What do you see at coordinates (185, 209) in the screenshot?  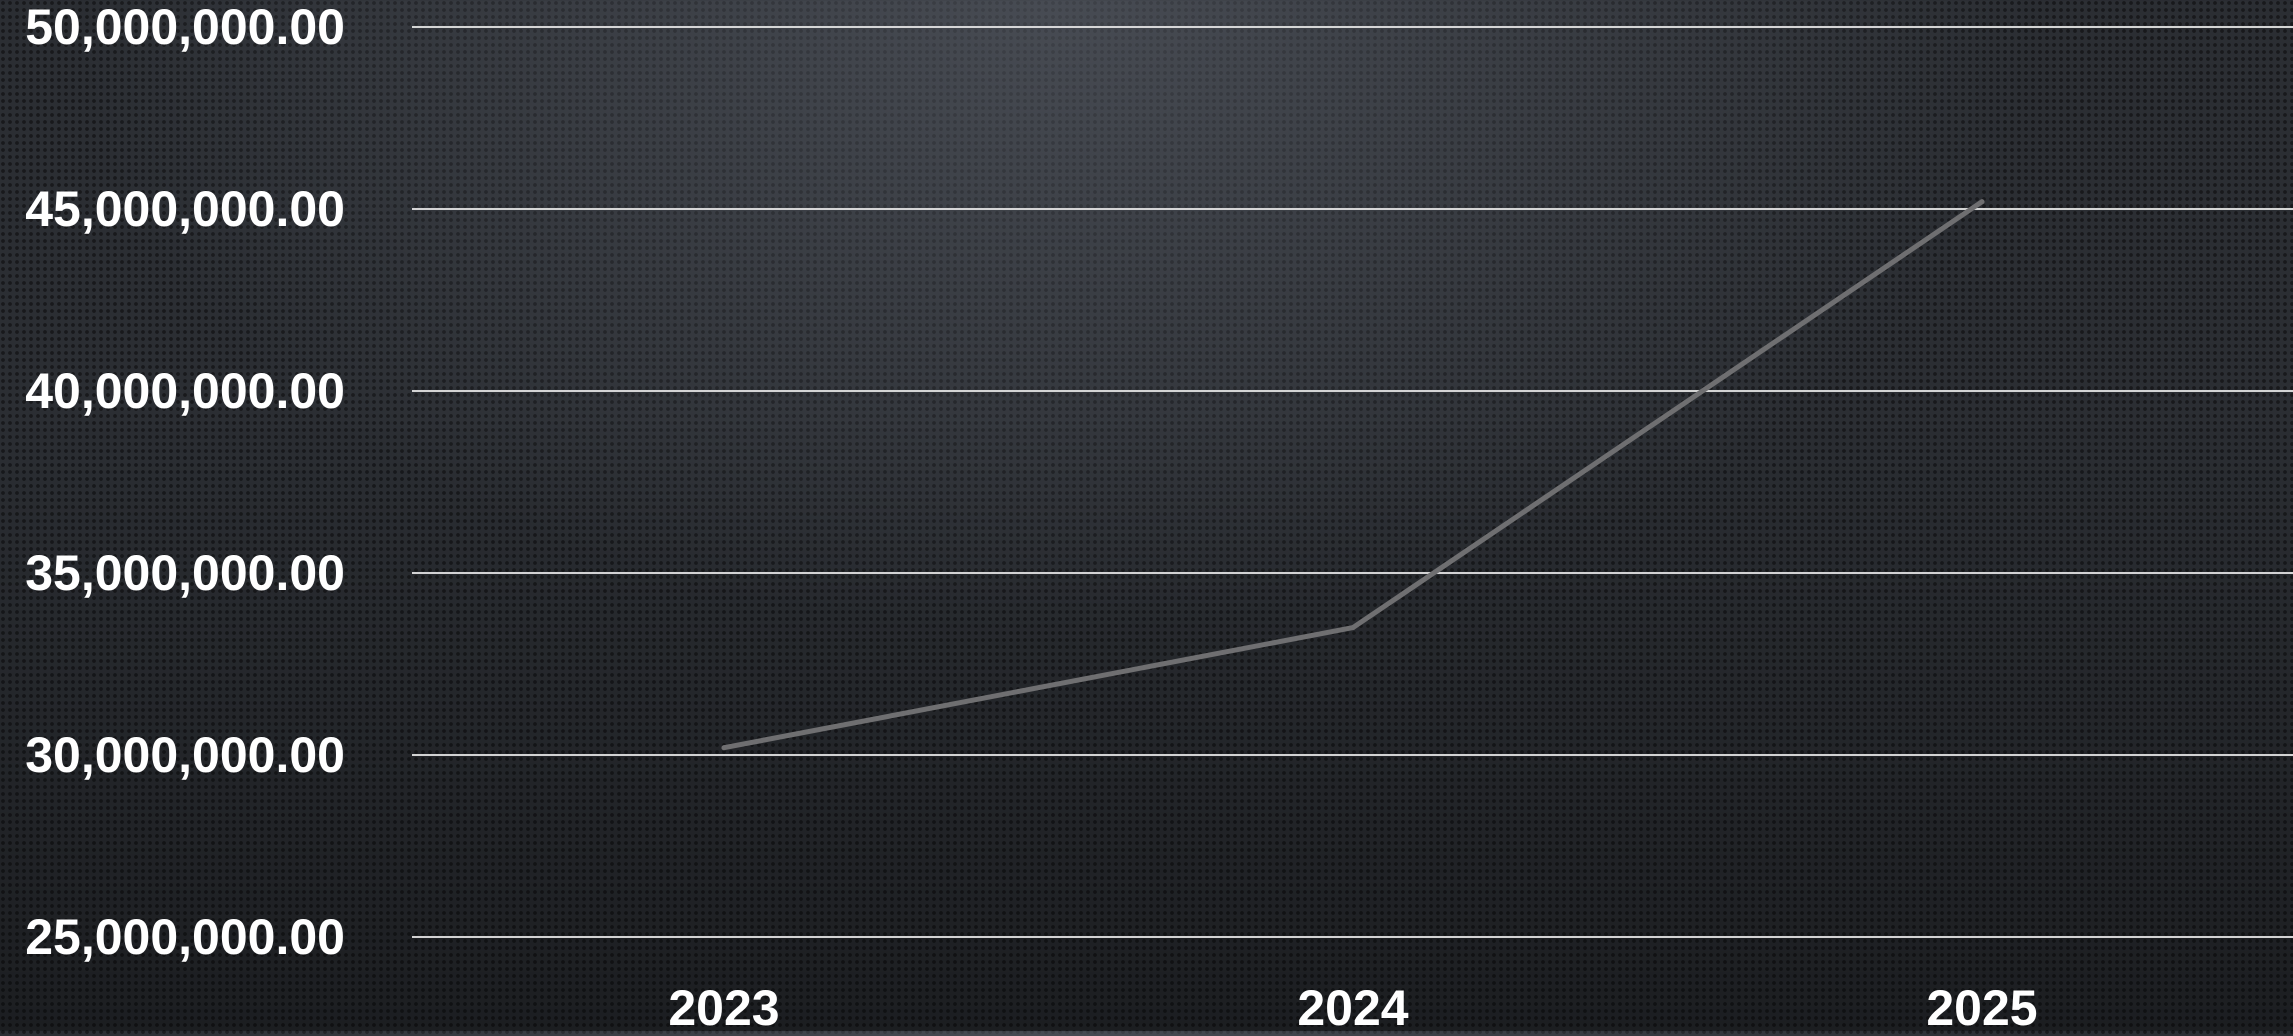 I see `y-tick-label: 45,000,000.00` at bounding box center [185, 209].